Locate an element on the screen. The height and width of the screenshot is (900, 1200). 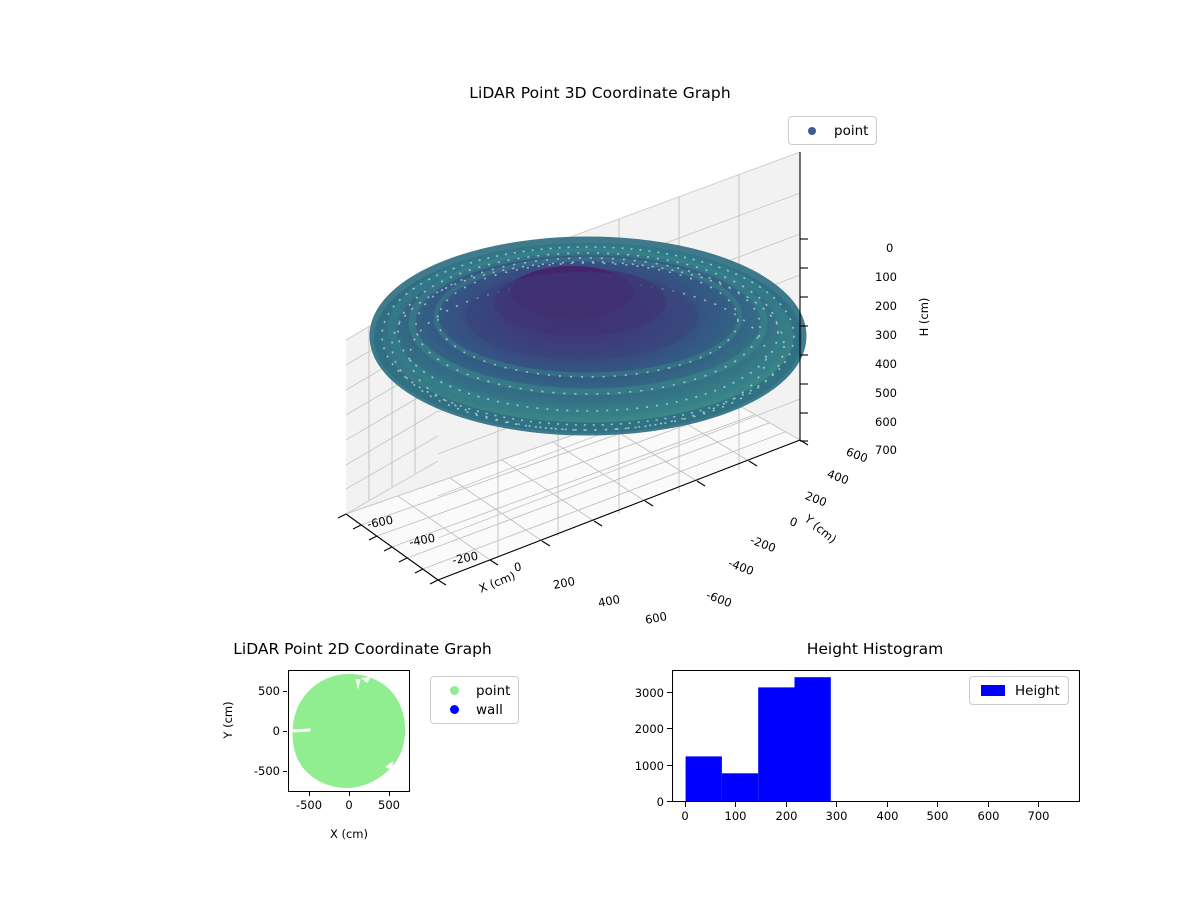
chart-hist-x-tick-700: 700 is located at coordinates (1038, 816).